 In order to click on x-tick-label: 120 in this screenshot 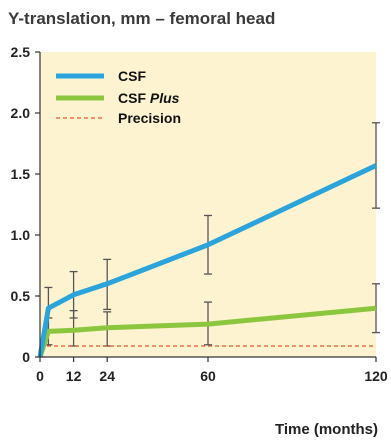, I will do `click(376, 376)`.